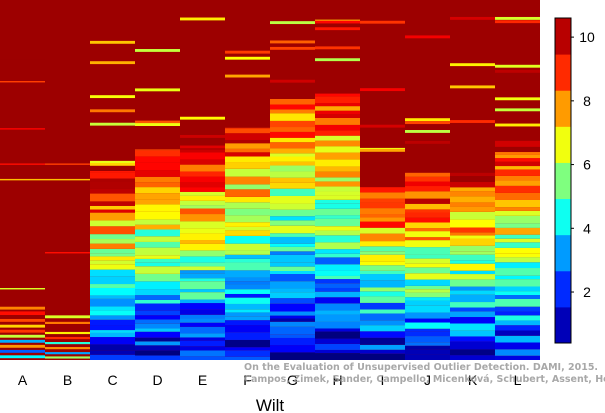 Image resolution: width=605 pixels, height=413 pixels. I want to click on colorbar-tick-label: 2, so click(587, 292).